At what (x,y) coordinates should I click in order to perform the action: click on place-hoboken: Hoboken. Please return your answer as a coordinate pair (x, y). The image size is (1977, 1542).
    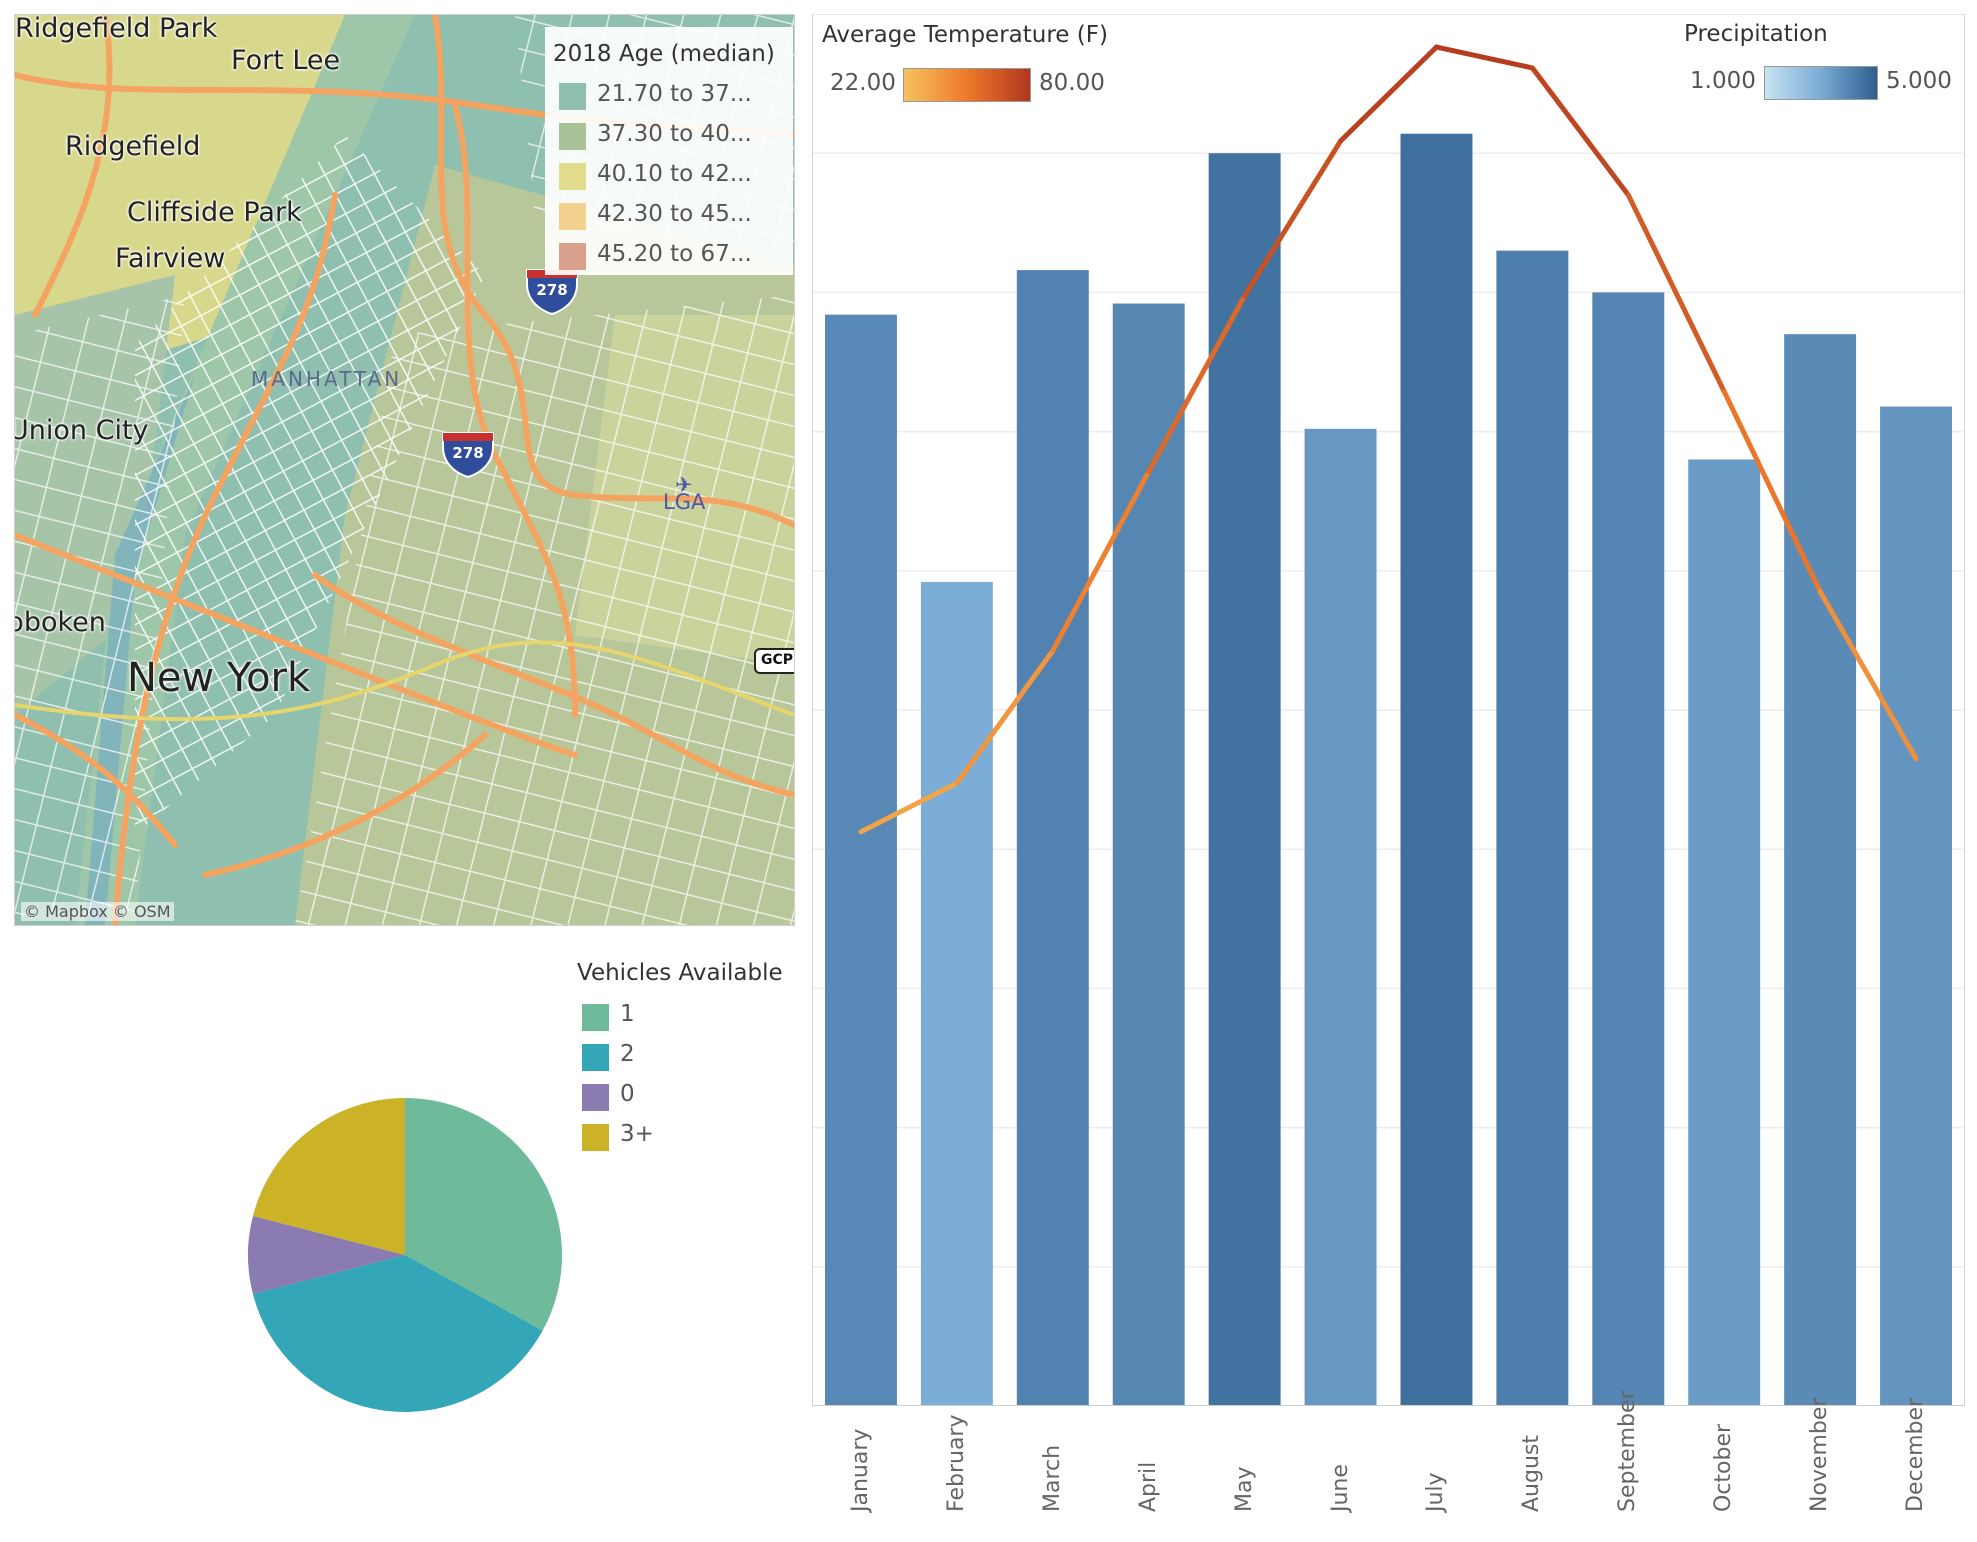
    Looking at the image, I should click on (60, 622).